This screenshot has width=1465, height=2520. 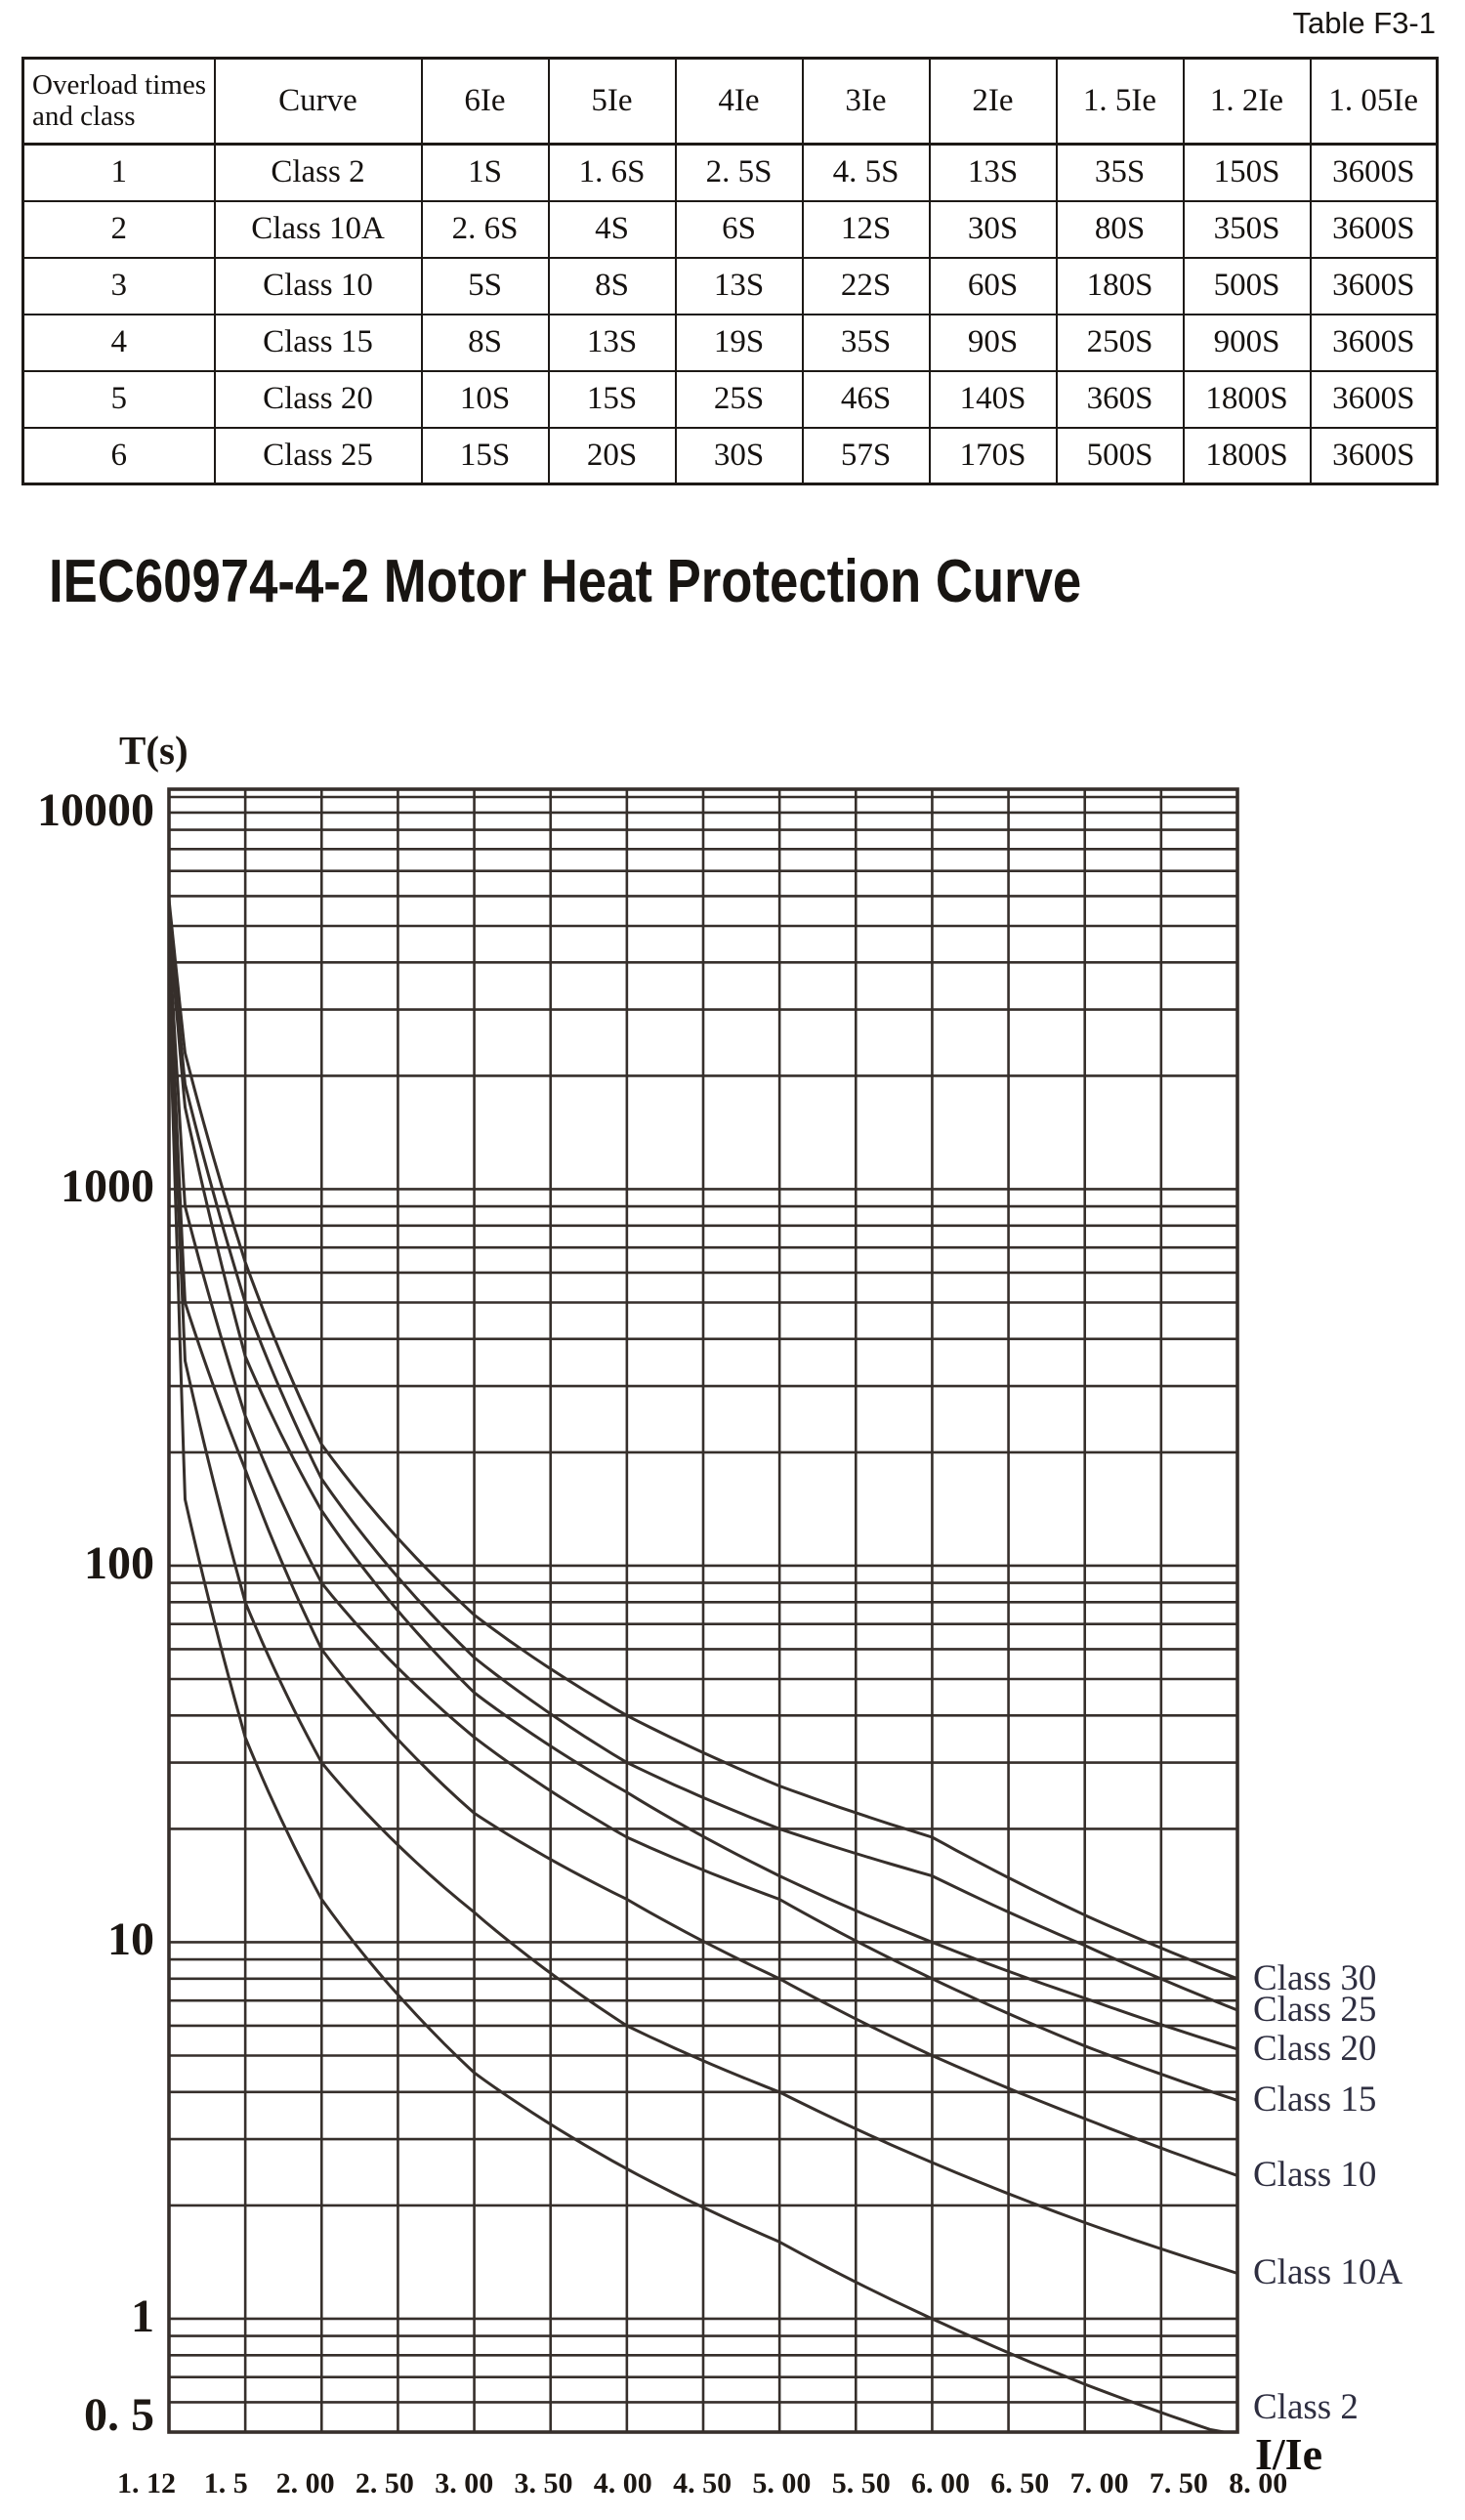 What do you see at coordinates (1120, 285) in the screenshot?
I see `table-cell: 180S` at bounding box center [1120, 285].